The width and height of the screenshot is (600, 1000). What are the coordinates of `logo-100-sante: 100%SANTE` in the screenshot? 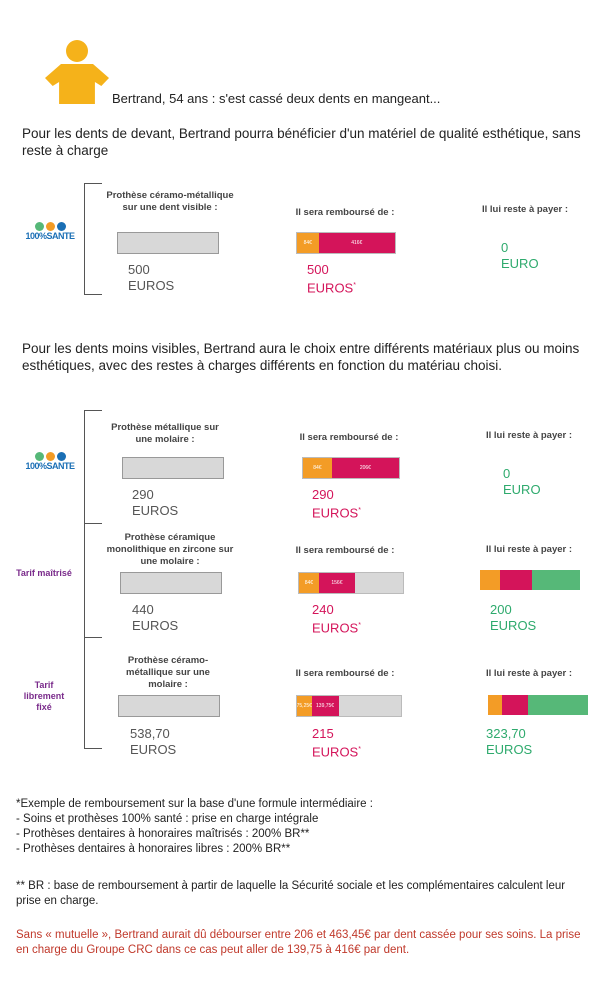 It's located at (50, 231).